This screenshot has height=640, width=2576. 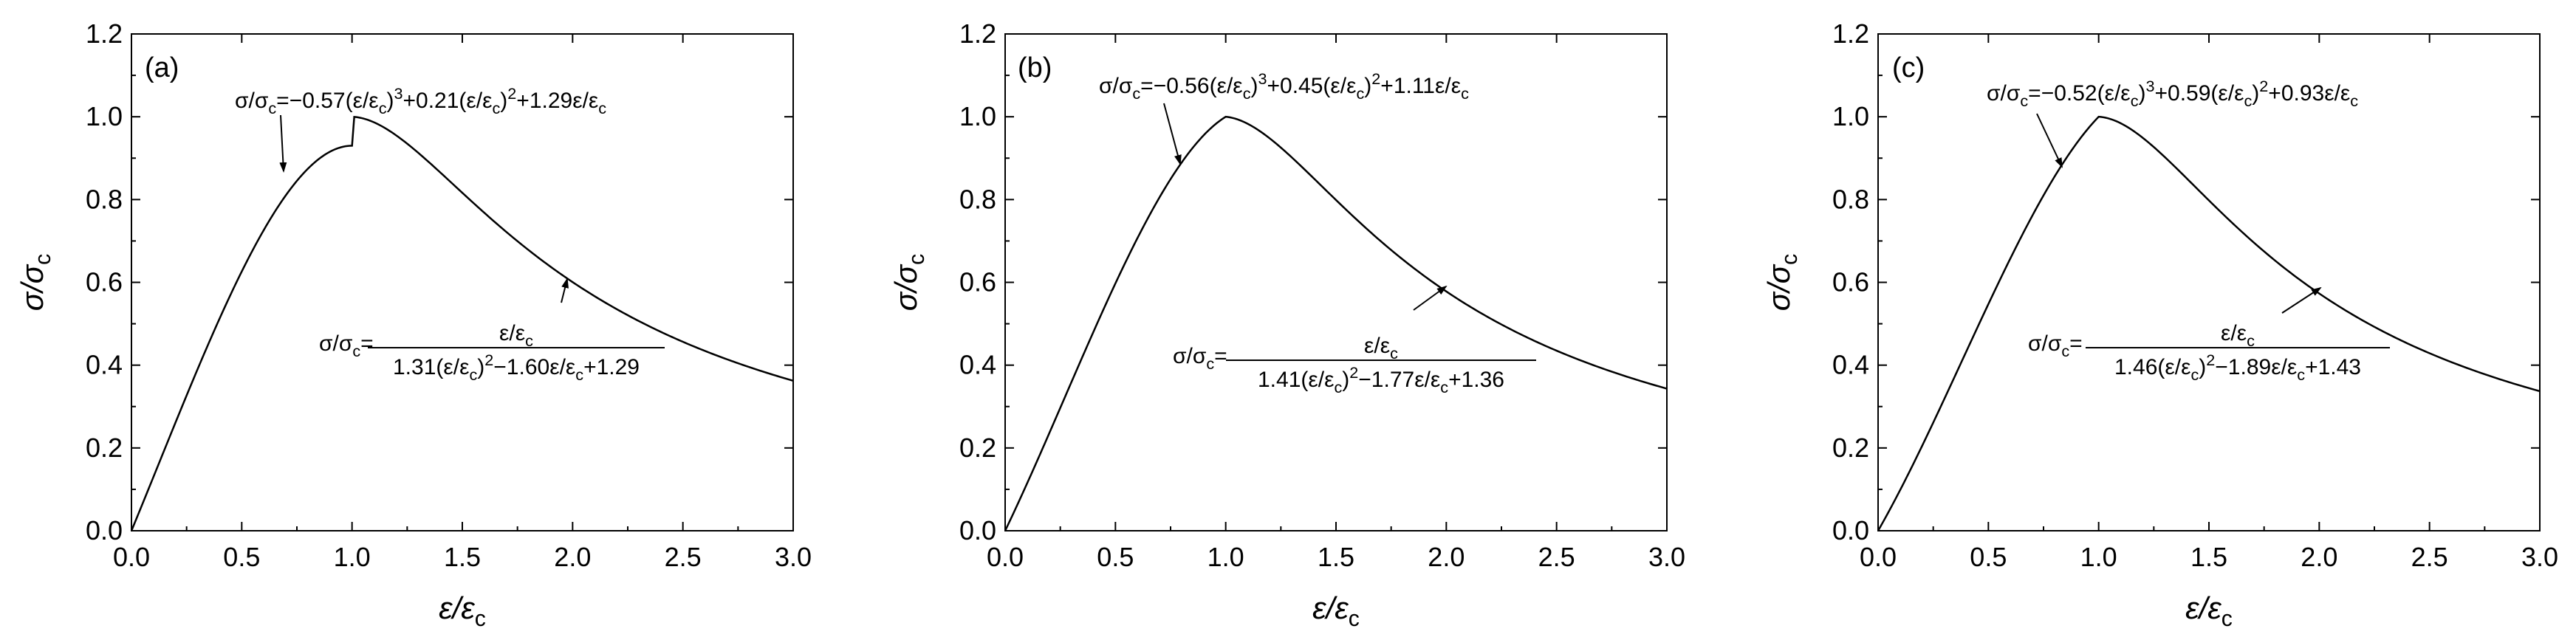 I want to click on ascending-equation-part: ), so click(x=2141, y=93).